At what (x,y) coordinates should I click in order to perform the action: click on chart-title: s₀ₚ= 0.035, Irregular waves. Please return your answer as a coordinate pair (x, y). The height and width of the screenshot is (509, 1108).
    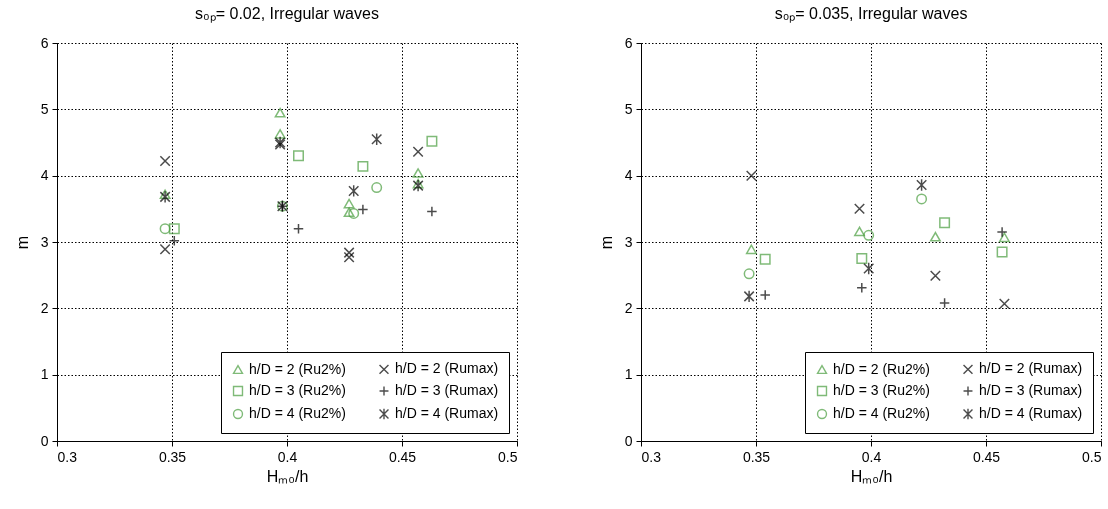
    Looking at the image, I should click on (871, 14).